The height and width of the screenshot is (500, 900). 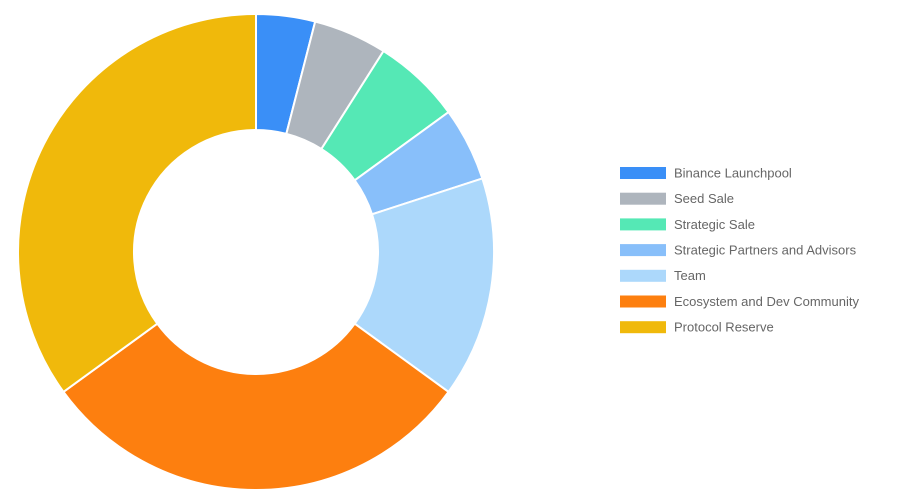 I want to click on legend-label: Seed Sale, so click(x=704, y=198).